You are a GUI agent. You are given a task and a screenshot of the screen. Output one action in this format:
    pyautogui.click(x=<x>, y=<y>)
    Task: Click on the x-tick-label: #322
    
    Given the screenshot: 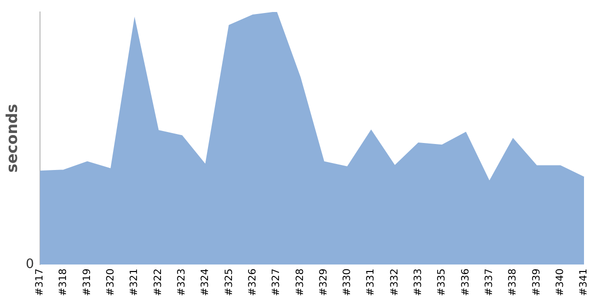 What is the action you would take?
    pyautogui.click(x=158, y=282)
    